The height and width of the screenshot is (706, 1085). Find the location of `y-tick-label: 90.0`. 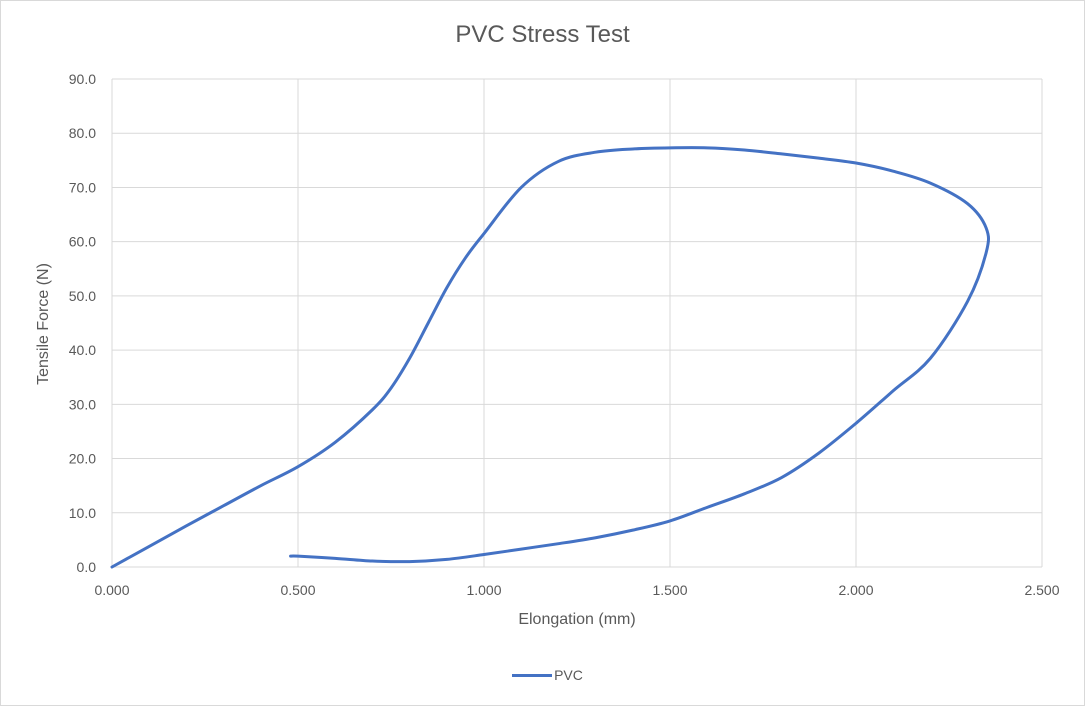

y-tick-label: 90.0 is located at coordinates (82, 79).